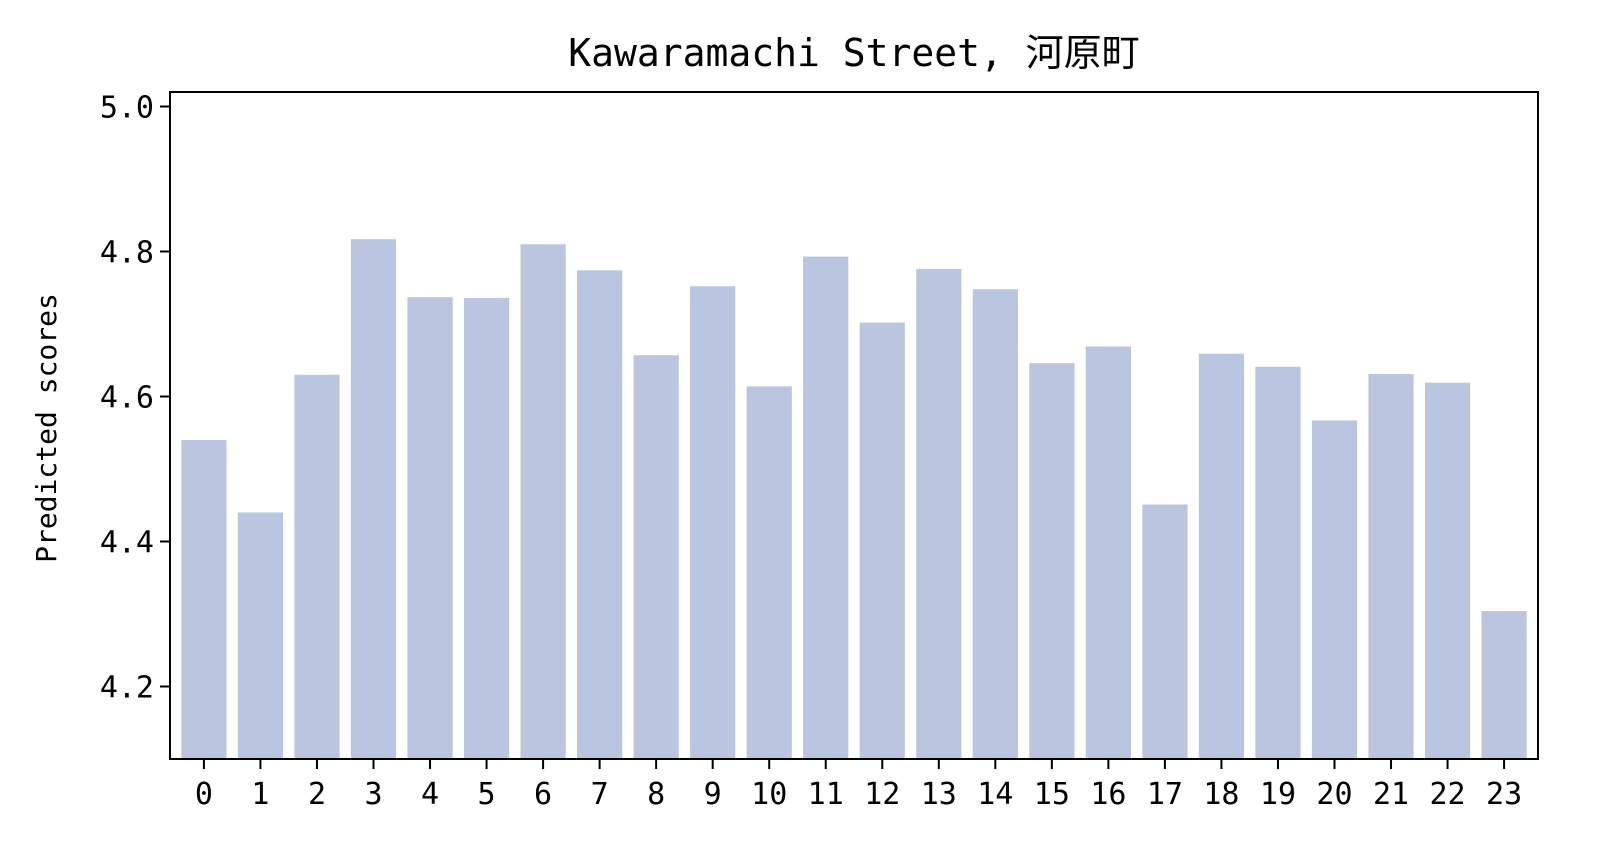 The width and height of the screenshot is (1598, 867). I want to click on x-tick-label: 21, so click(1391, 794).